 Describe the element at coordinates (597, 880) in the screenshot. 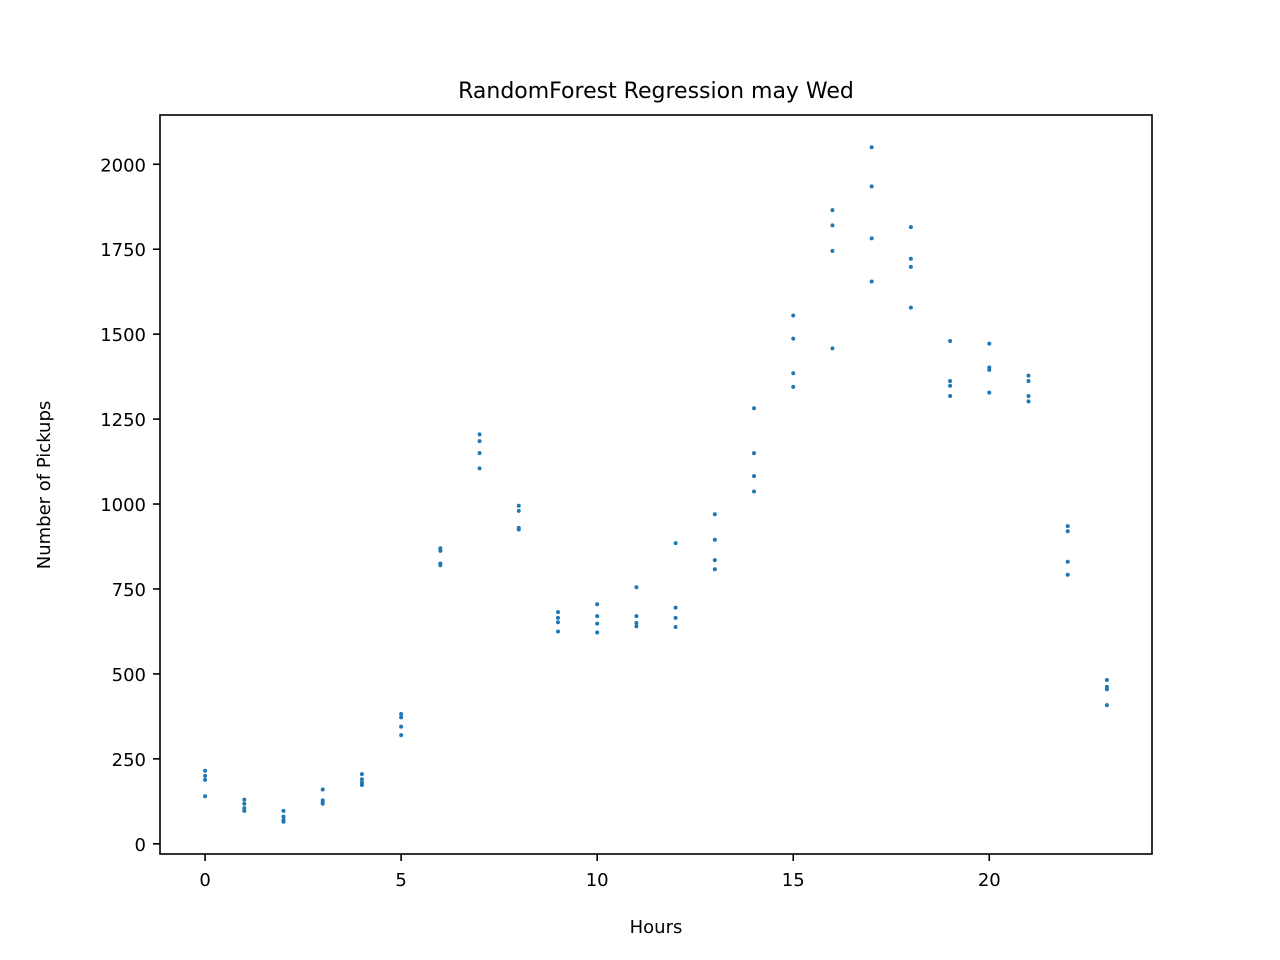

I see `x-tick-label: 10` at that location.